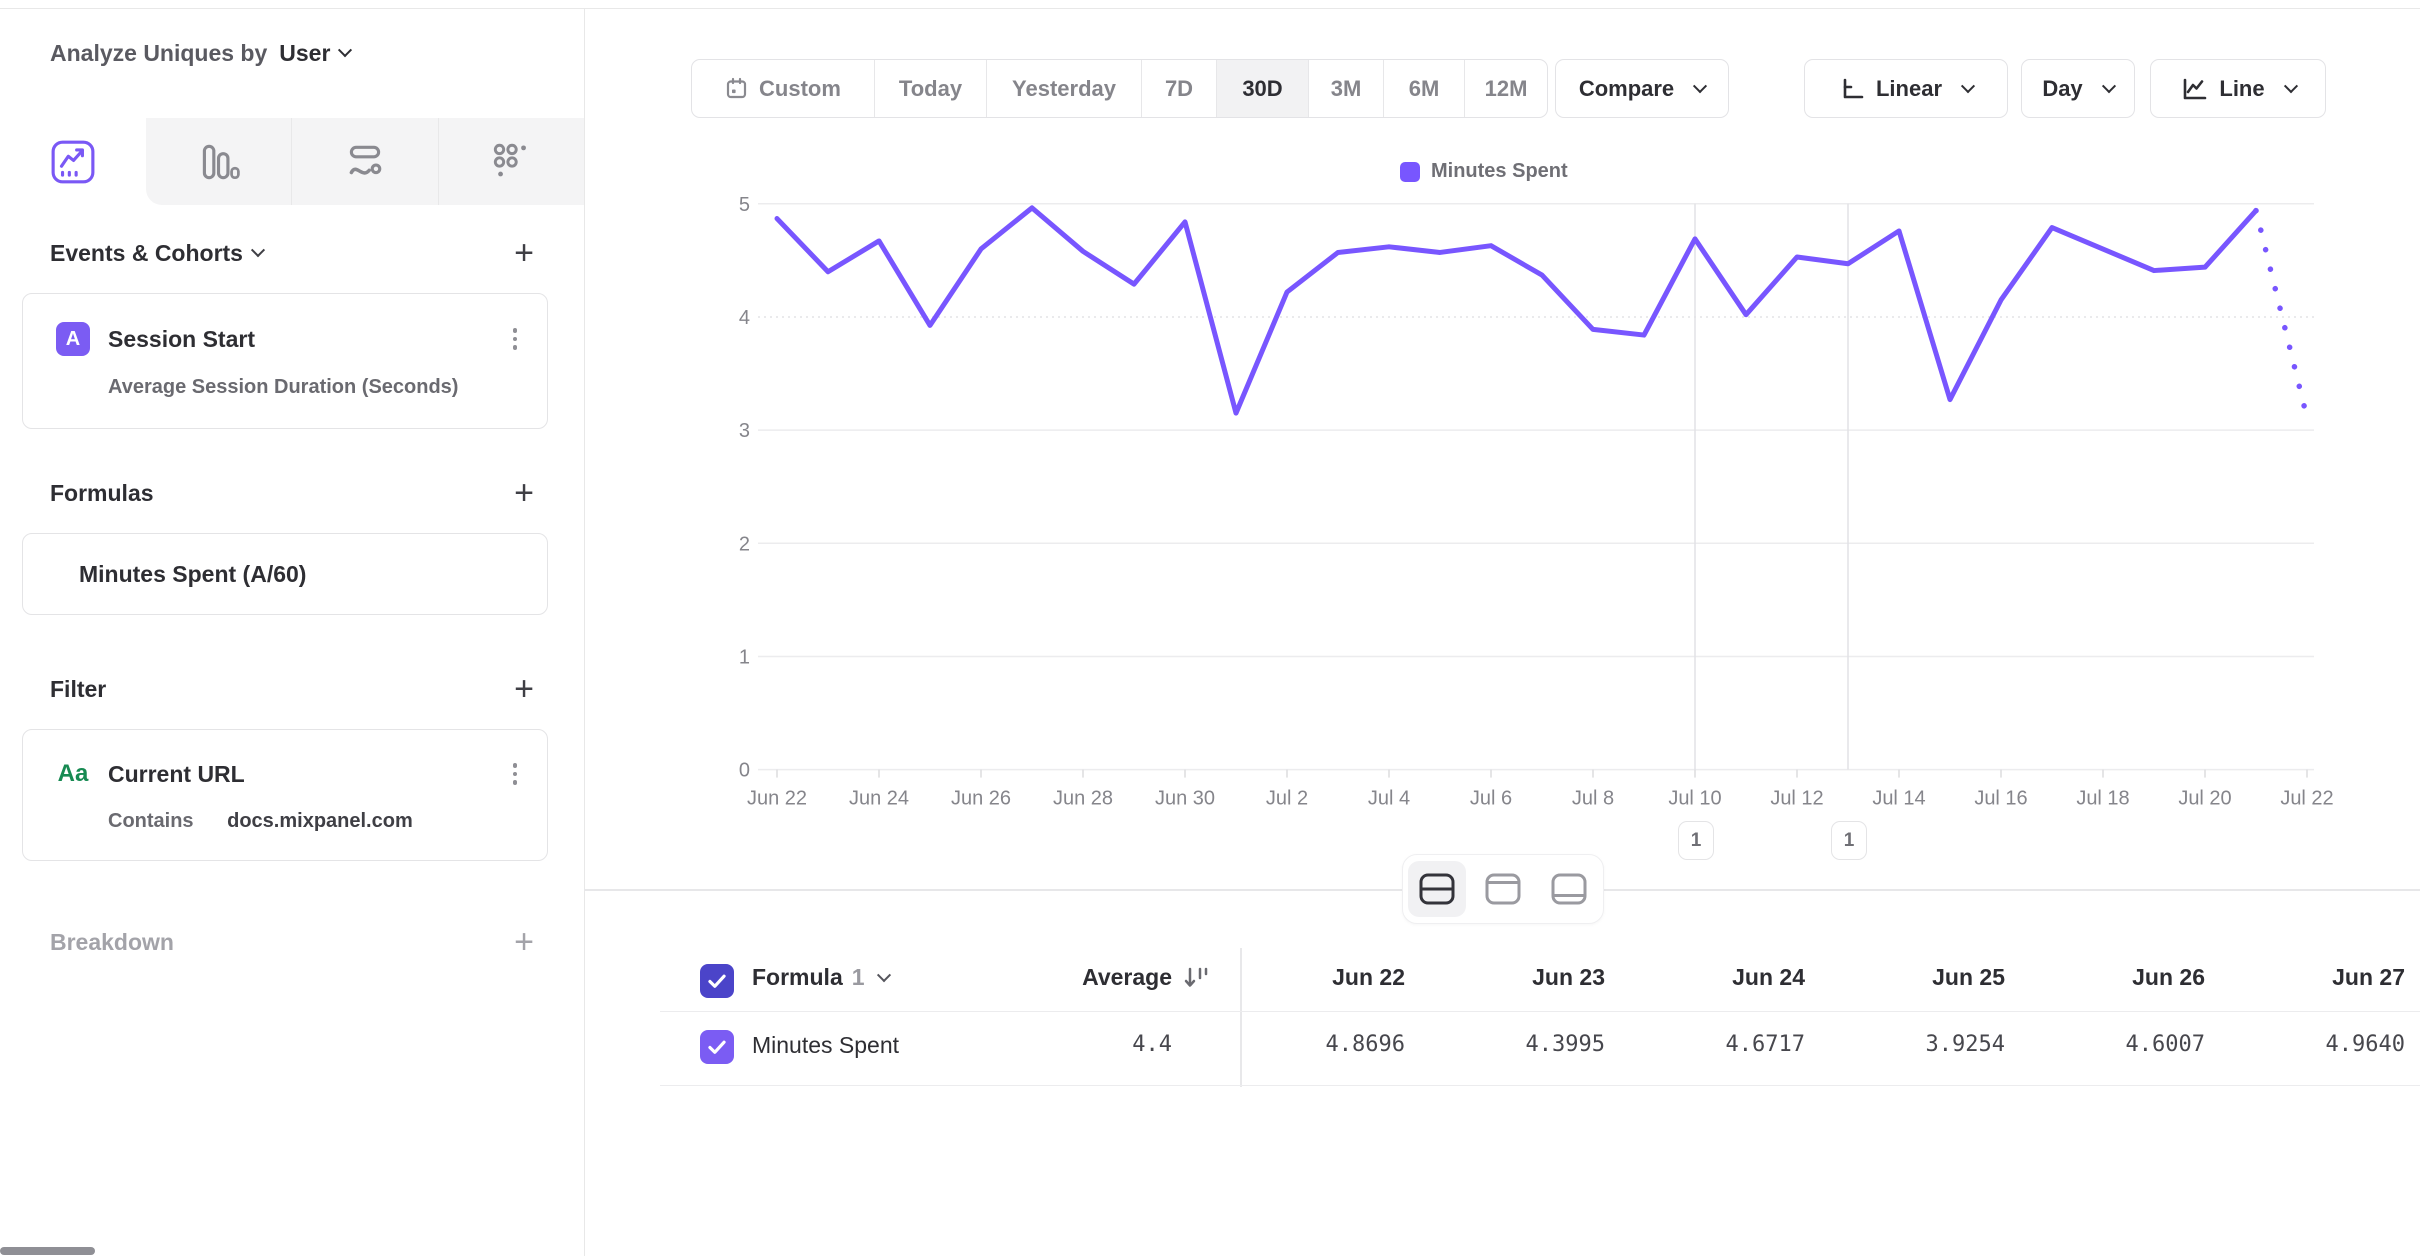  I want to click on average-column-header: Average, so click(1127, 977).